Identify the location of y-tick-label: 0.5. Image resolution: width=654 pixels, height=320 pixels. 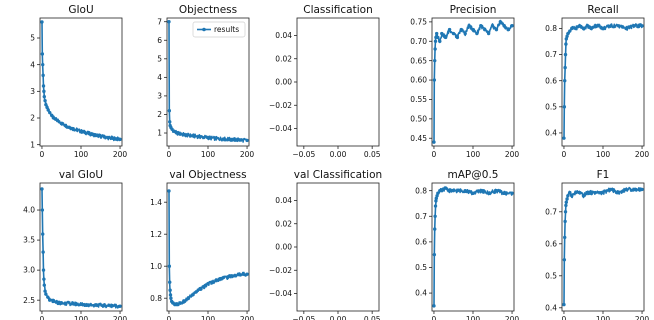
(551, 275).